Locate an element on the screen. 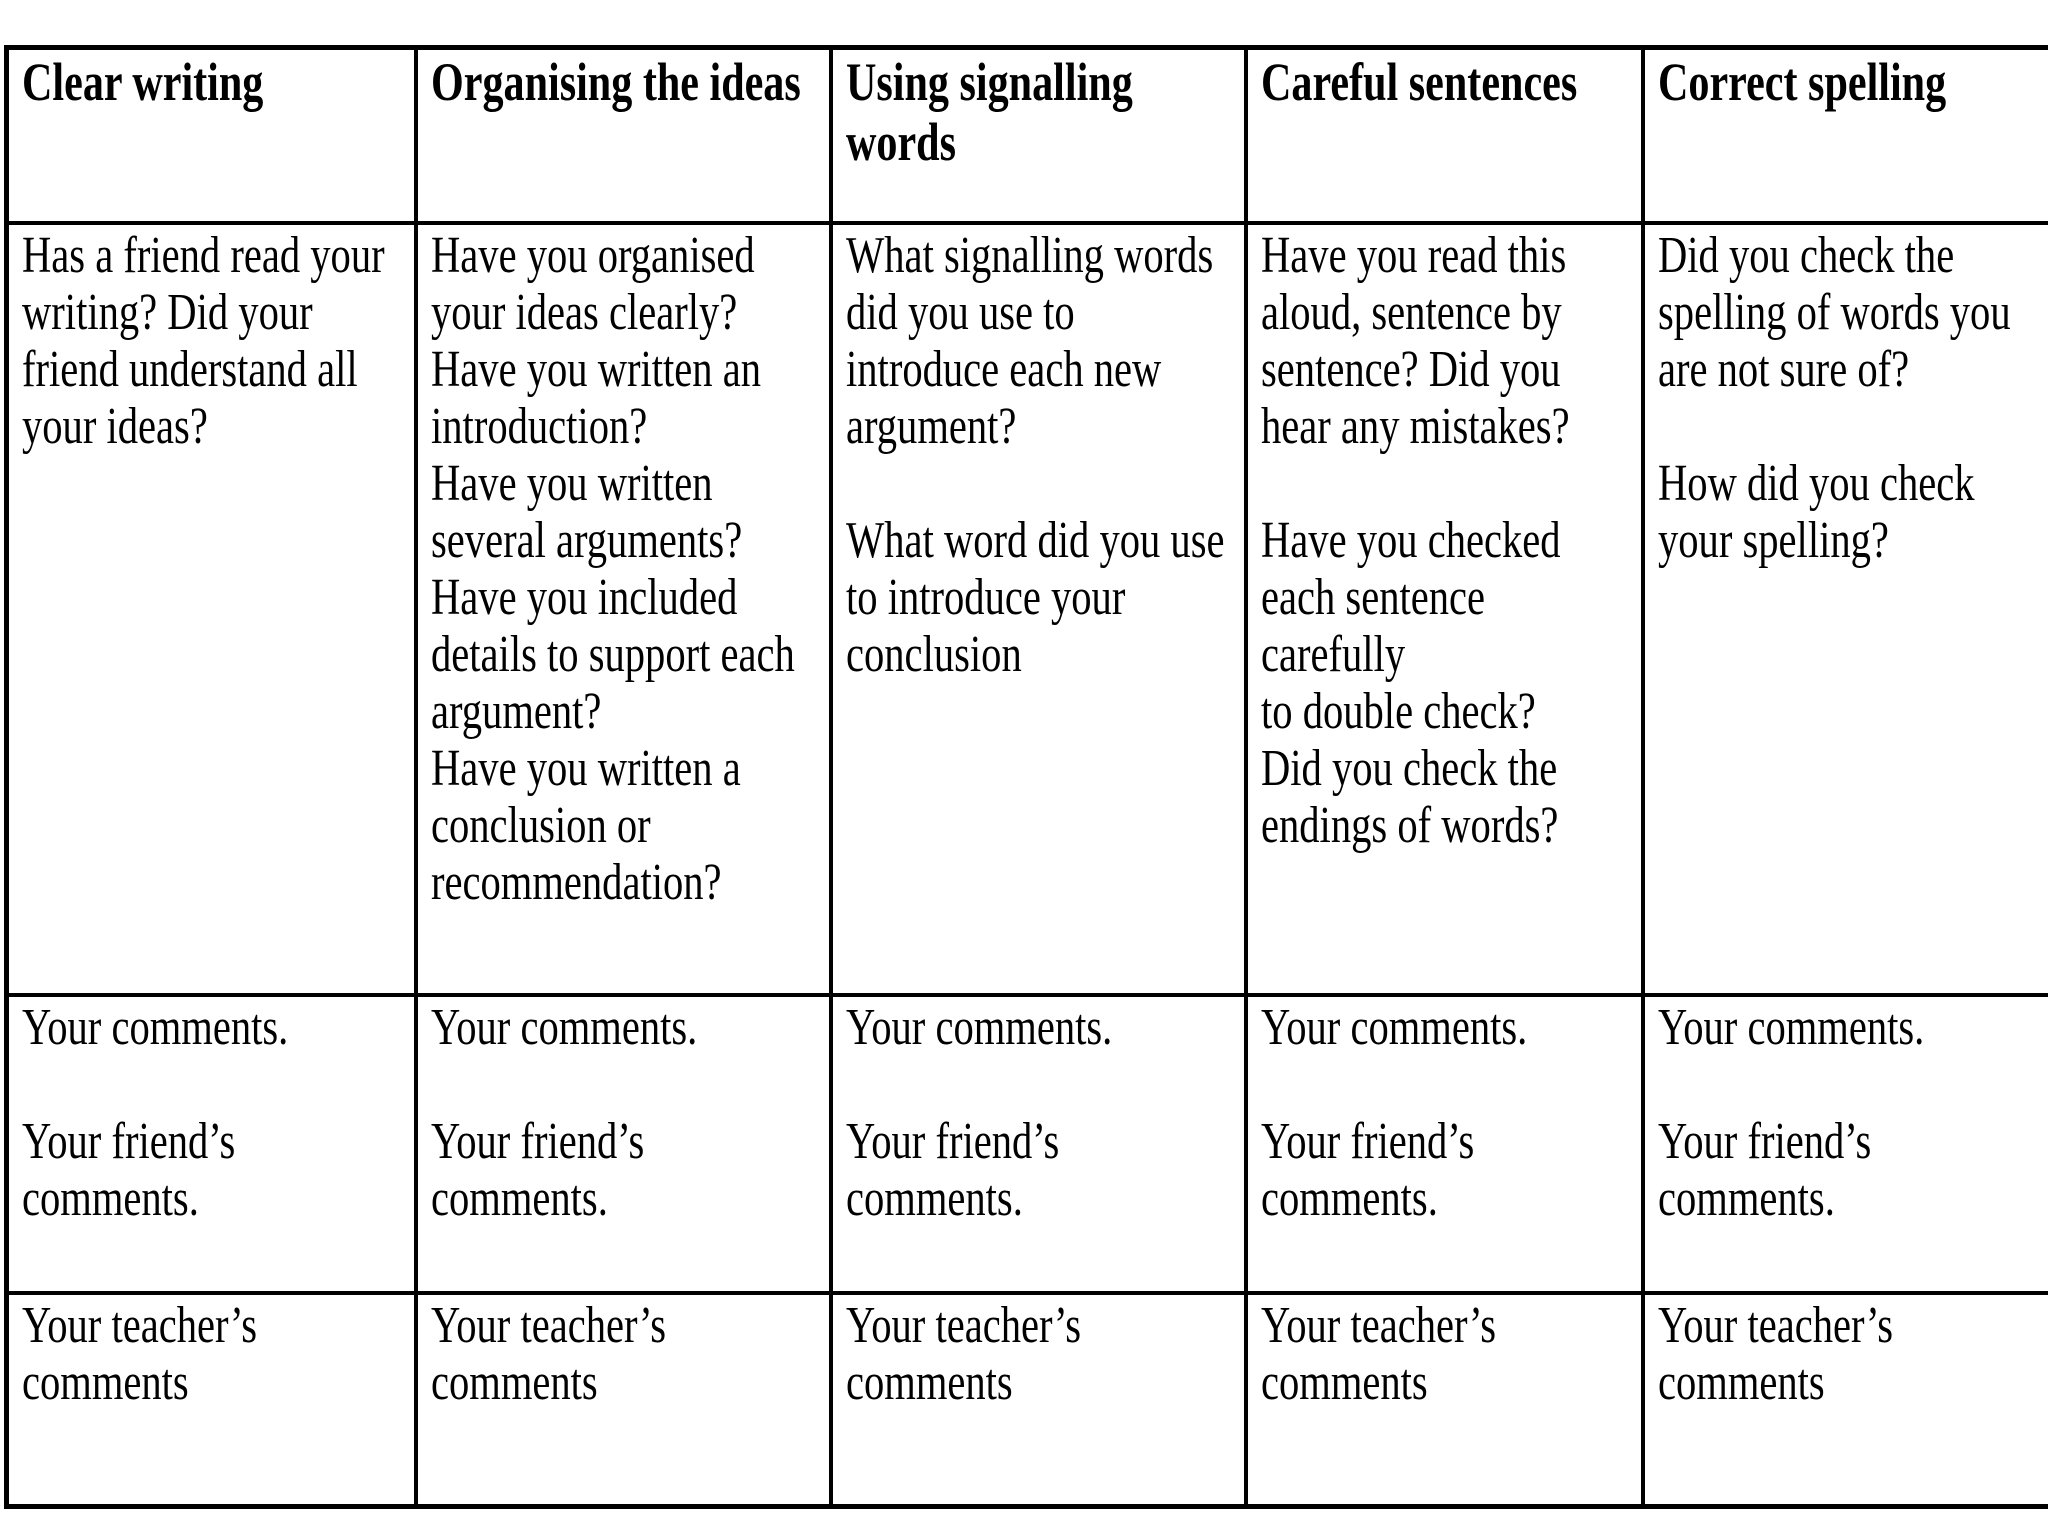  teacher-cell-signalling-words: Your teacher’s comments is located at coordinates (1038, 1399).